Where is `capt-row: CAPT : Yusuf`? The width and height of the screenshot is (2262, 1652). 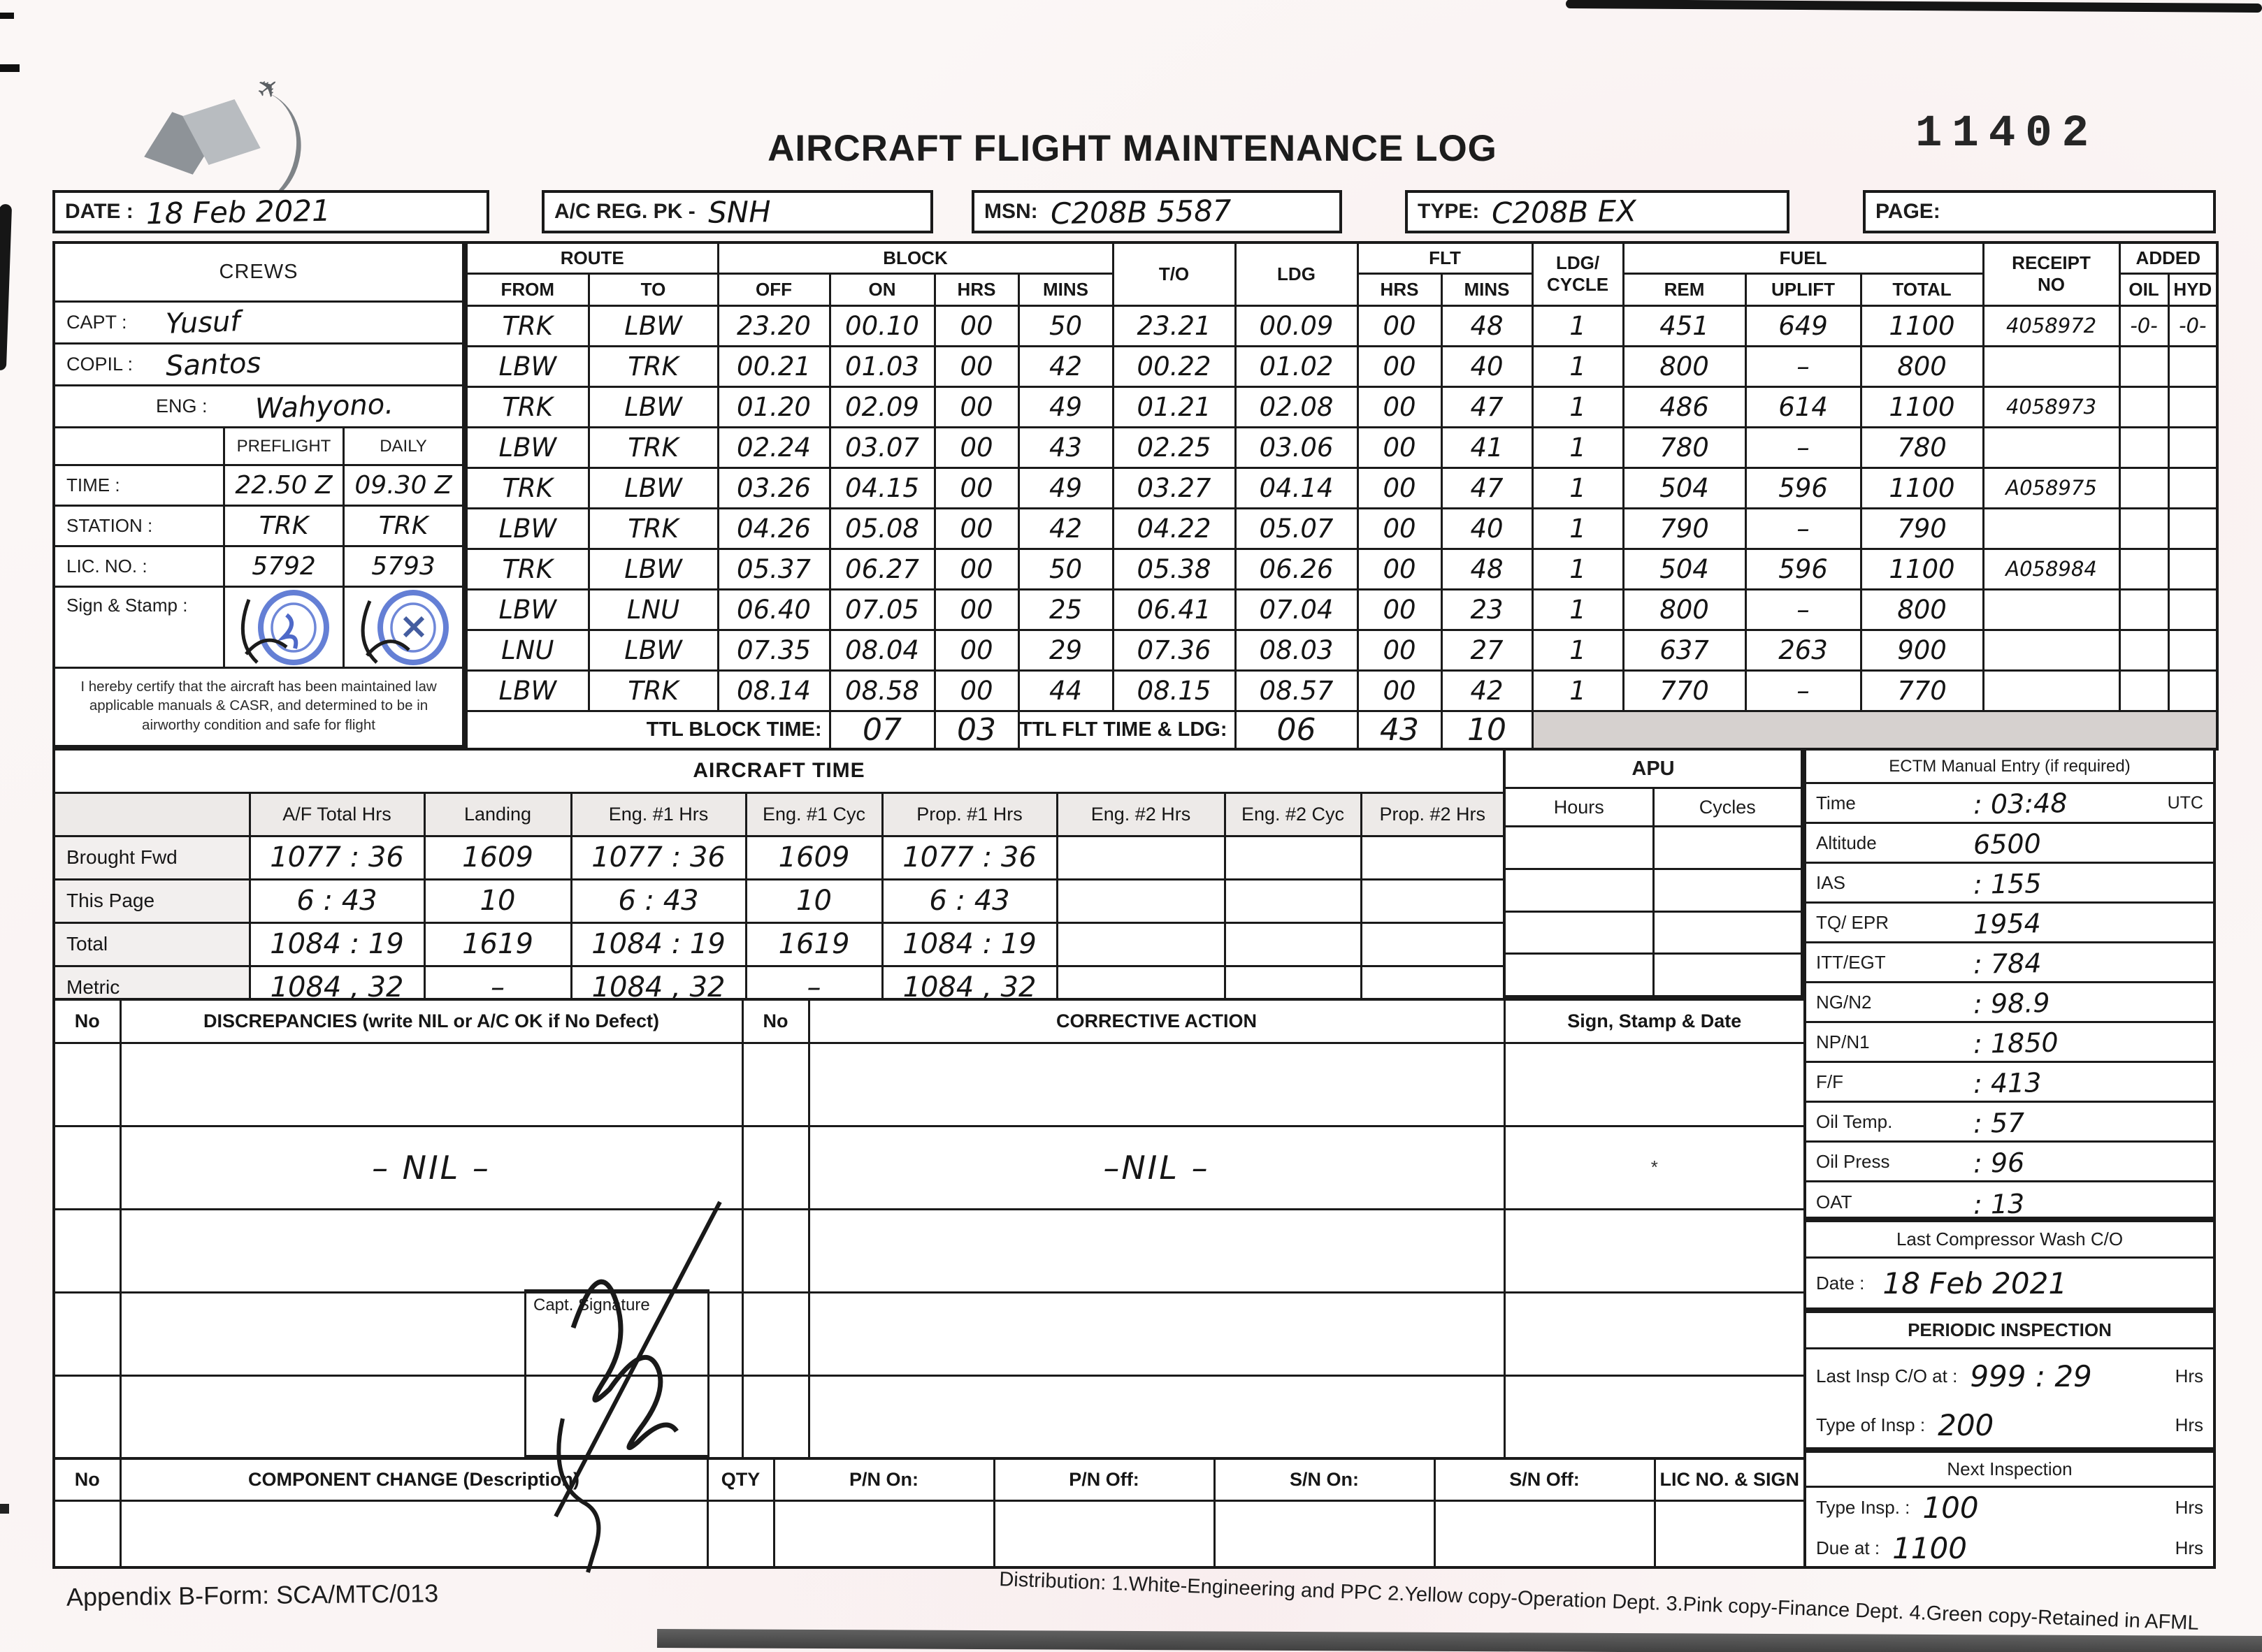 capt-row: CAPT : Yusuf is located at coordinates (258, 324).